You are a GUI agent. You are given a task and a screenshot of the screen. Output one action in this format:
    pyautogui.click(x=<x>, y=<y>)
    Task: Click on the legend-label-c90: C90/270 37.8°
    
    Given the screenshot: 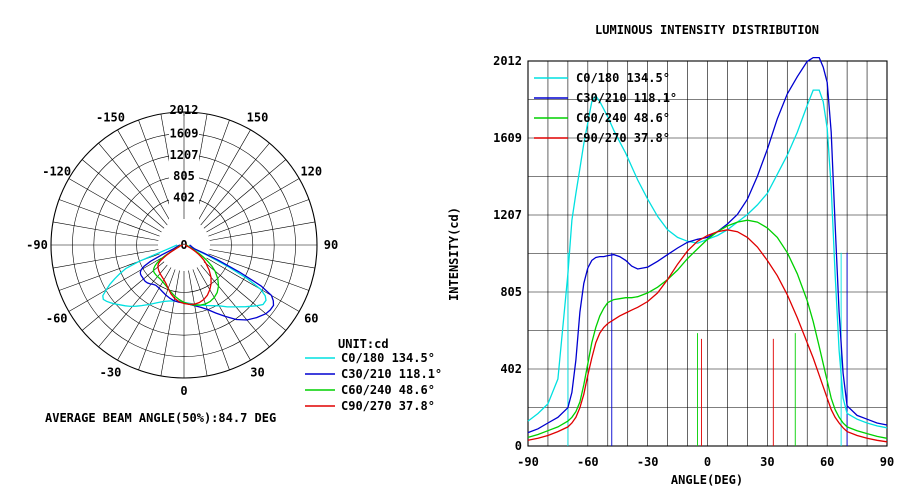 What is the action you would take?
    pyautogui.click(x=388, y=406)
    